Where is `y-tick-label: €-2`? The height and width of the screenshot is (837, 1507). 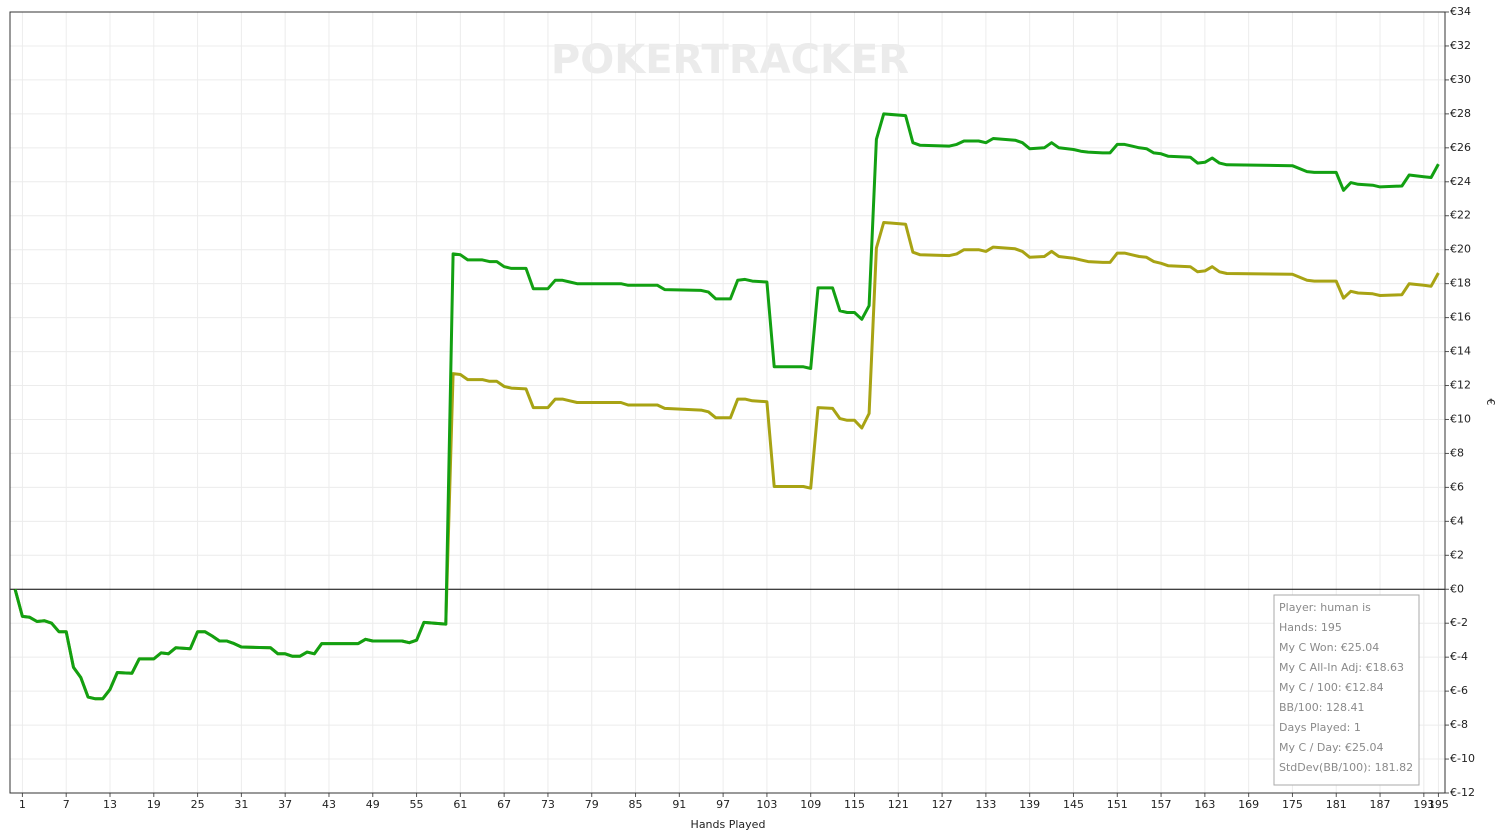
y-tick-label: €-2 is located at coordinates (1459, 622).